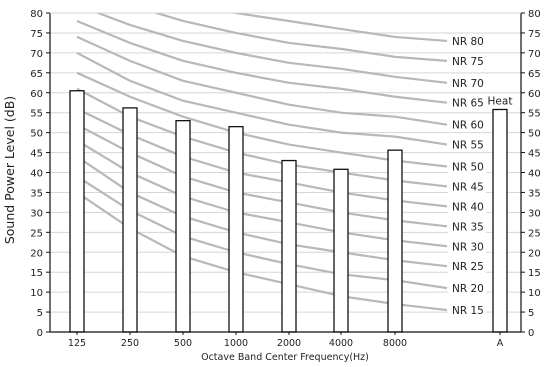 The height and width of the screenshot is (367, 545). Describe the element at coordinates (289, 343) in the screenshot. I see `x-tick-label: 2000` at that location.